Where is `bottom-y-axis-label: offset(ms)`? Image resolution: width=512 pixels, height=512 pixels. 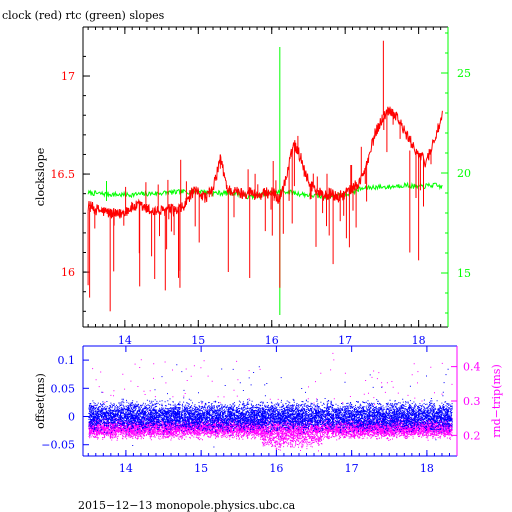 bottom-y-axis-label: offset(ms) is located at coordinates (40, 401).